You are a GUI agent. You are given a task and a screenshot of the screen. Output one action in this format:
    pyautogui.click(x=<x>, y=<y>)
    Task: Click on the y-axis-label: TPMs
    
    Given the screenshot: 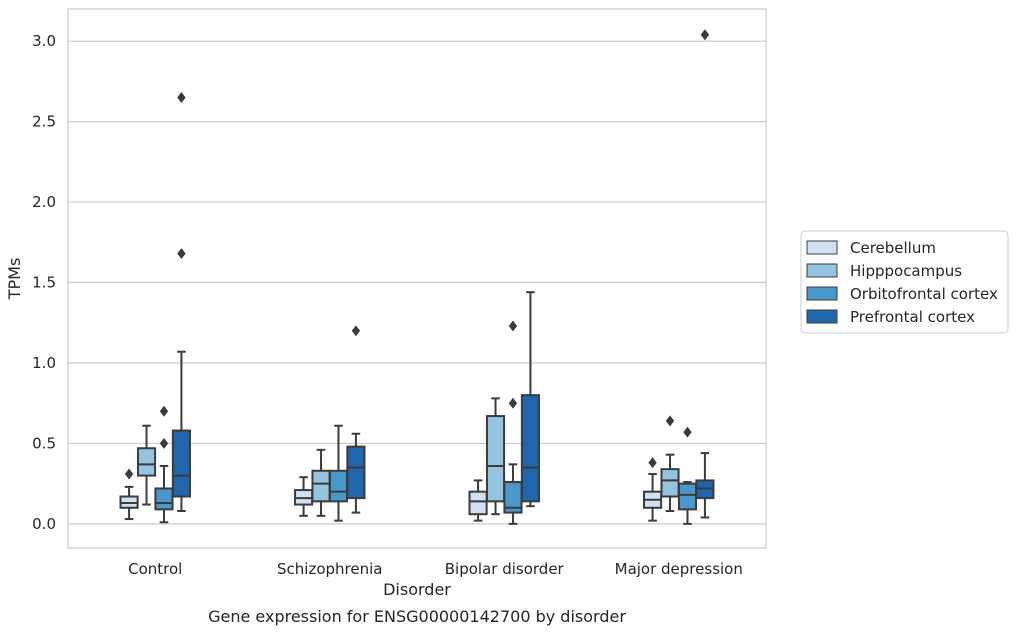 What is the action you would take?
    pyautogui.click(x=14, y=279)
    